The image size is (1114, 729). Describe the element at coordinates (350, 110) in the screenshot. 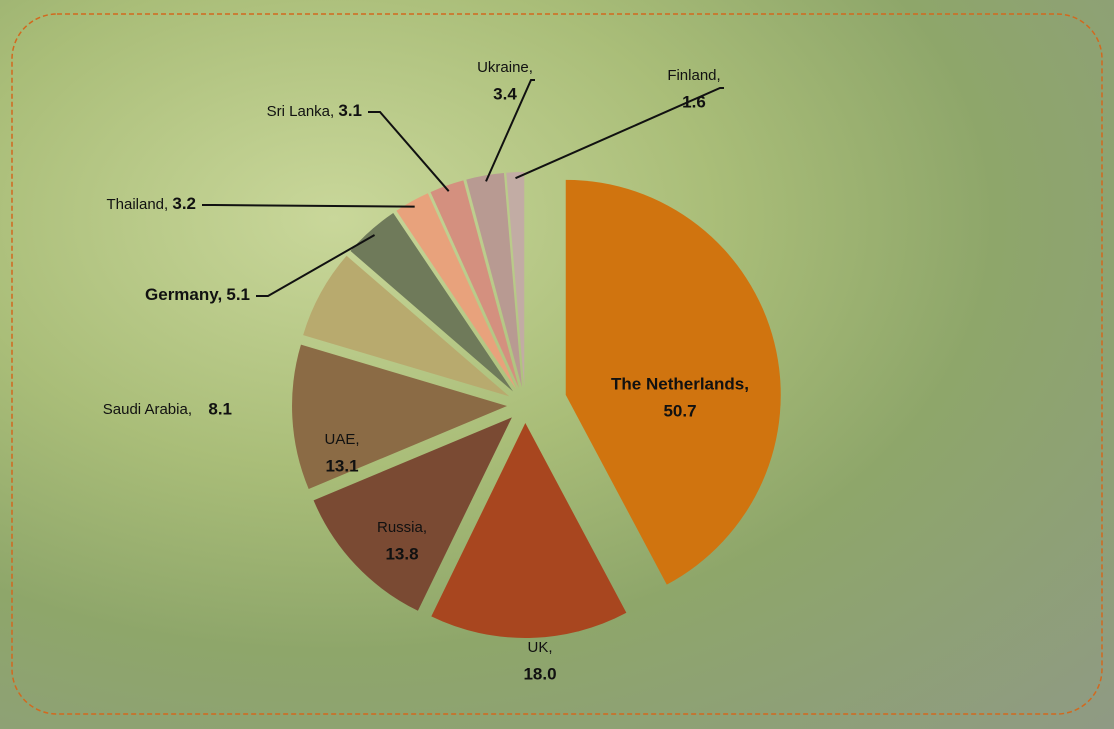

I see `slice-label-value: 3.1` at that location.